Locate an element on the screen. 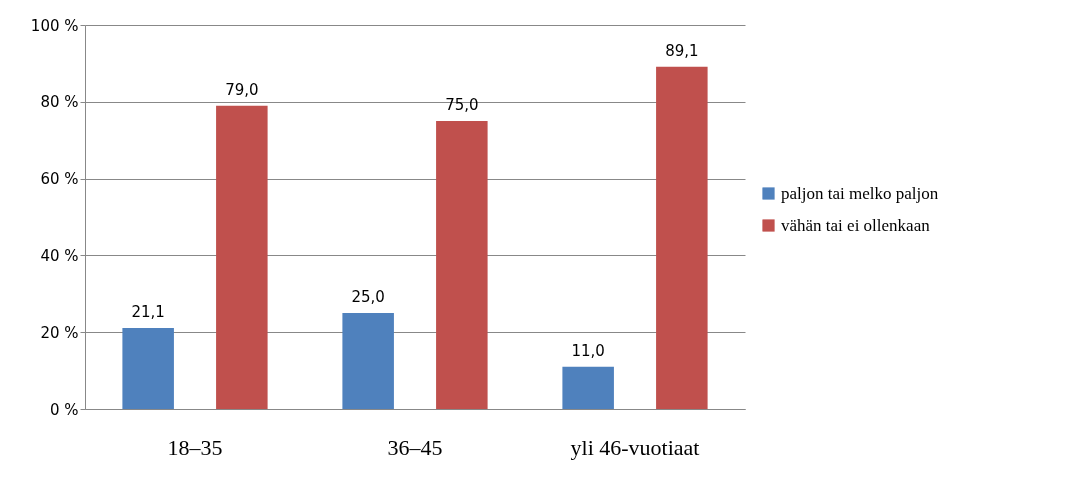  y-tick-label: 80 % is located at coordinates (59, 102).